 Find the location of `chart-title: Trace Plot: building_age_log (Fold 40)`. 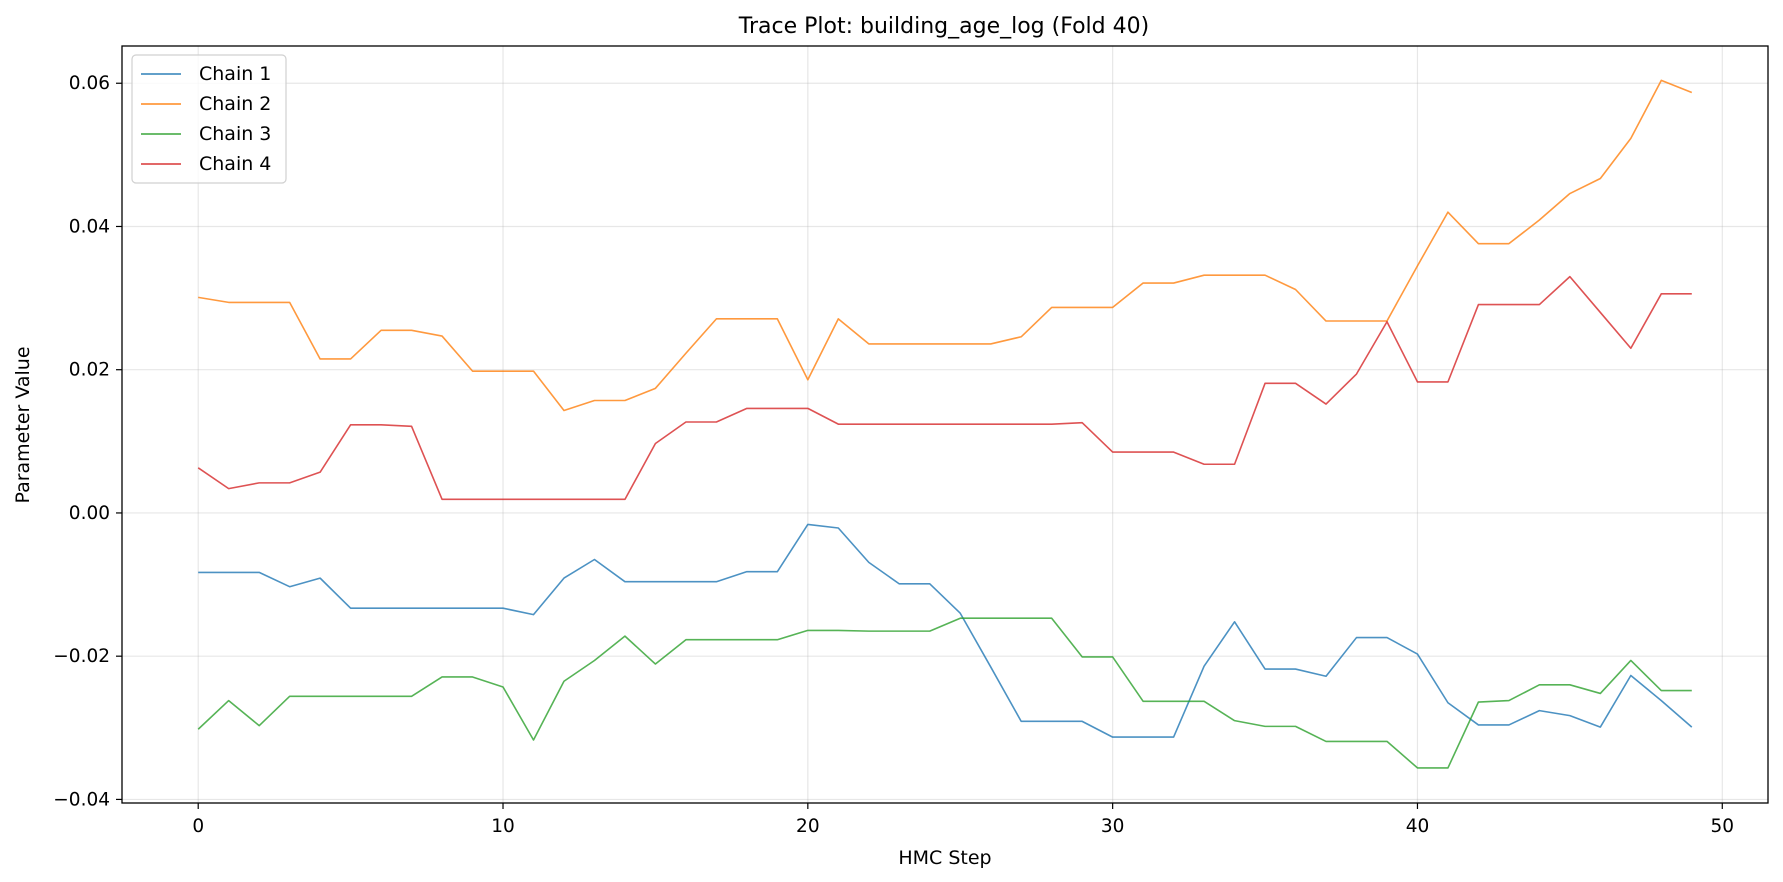

chart-title: Trace Plot: building_age_log (Fold 40) is located at coordinates (943, 26).